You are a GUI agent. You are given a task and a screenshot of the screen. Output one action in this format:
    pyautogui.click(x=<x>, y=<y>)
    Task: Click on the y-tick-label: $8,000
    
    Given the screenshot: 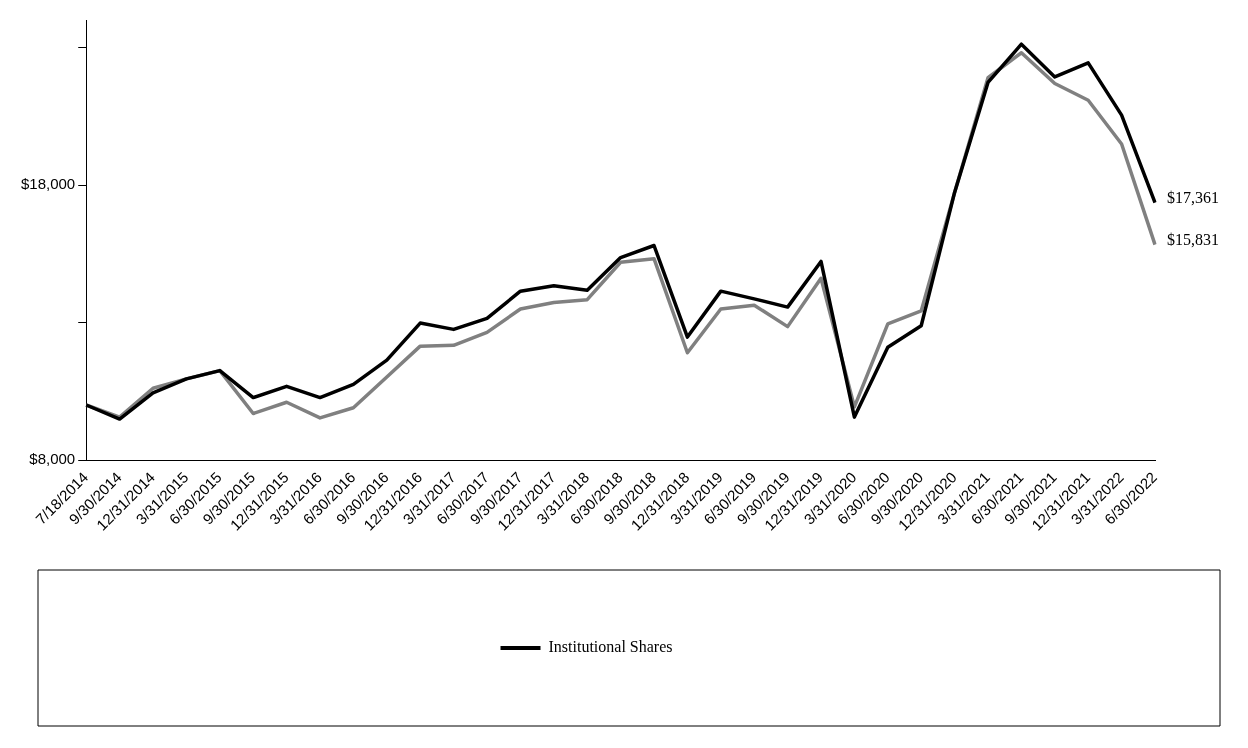 What is the action you would take?
    pyautogui.click(x=52, y=459)
    